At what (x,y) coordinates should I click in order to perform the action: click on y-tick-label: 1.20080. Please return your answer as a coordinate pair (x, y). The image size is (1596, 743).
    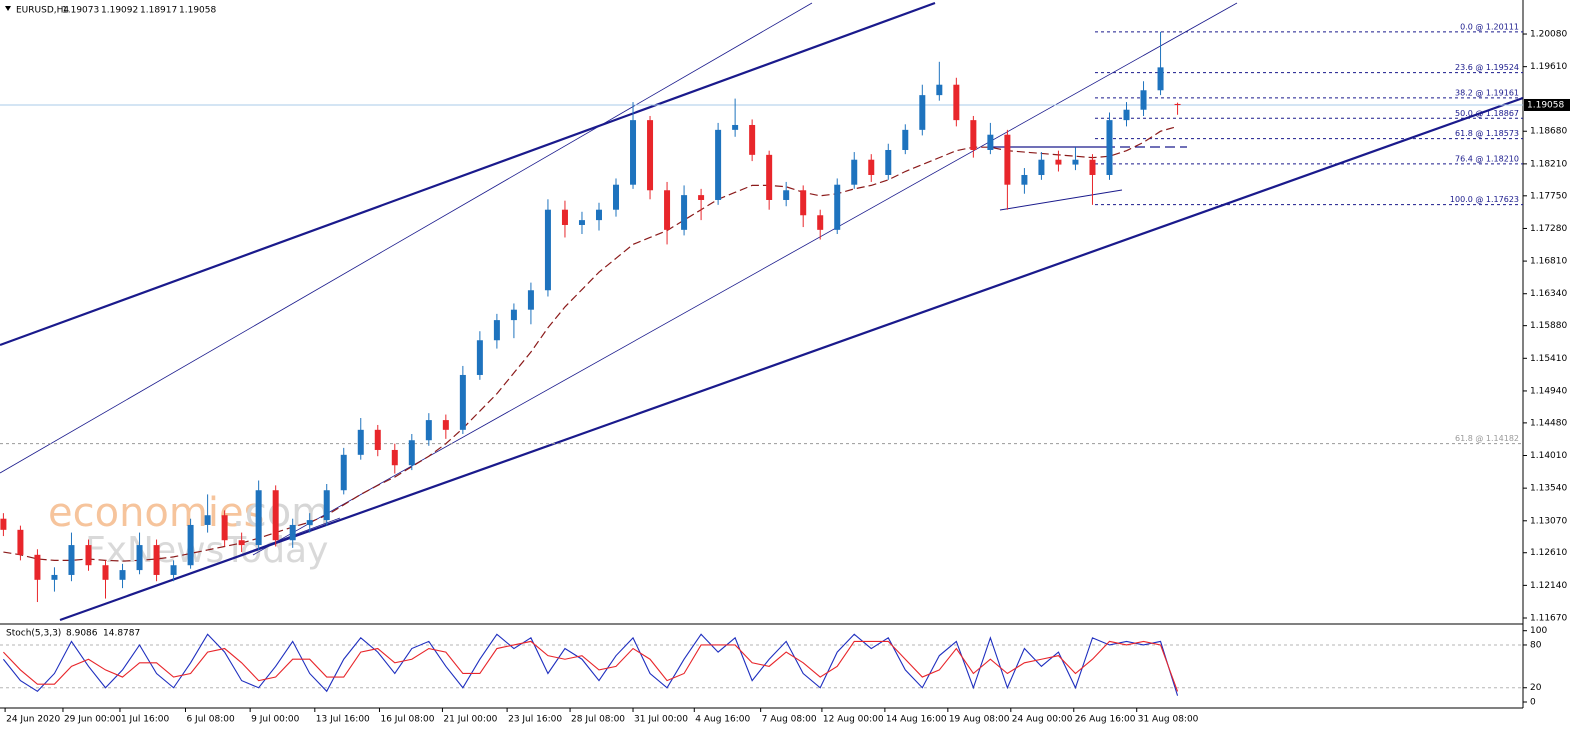
    Looking at the image, I should click on (1548, 35).